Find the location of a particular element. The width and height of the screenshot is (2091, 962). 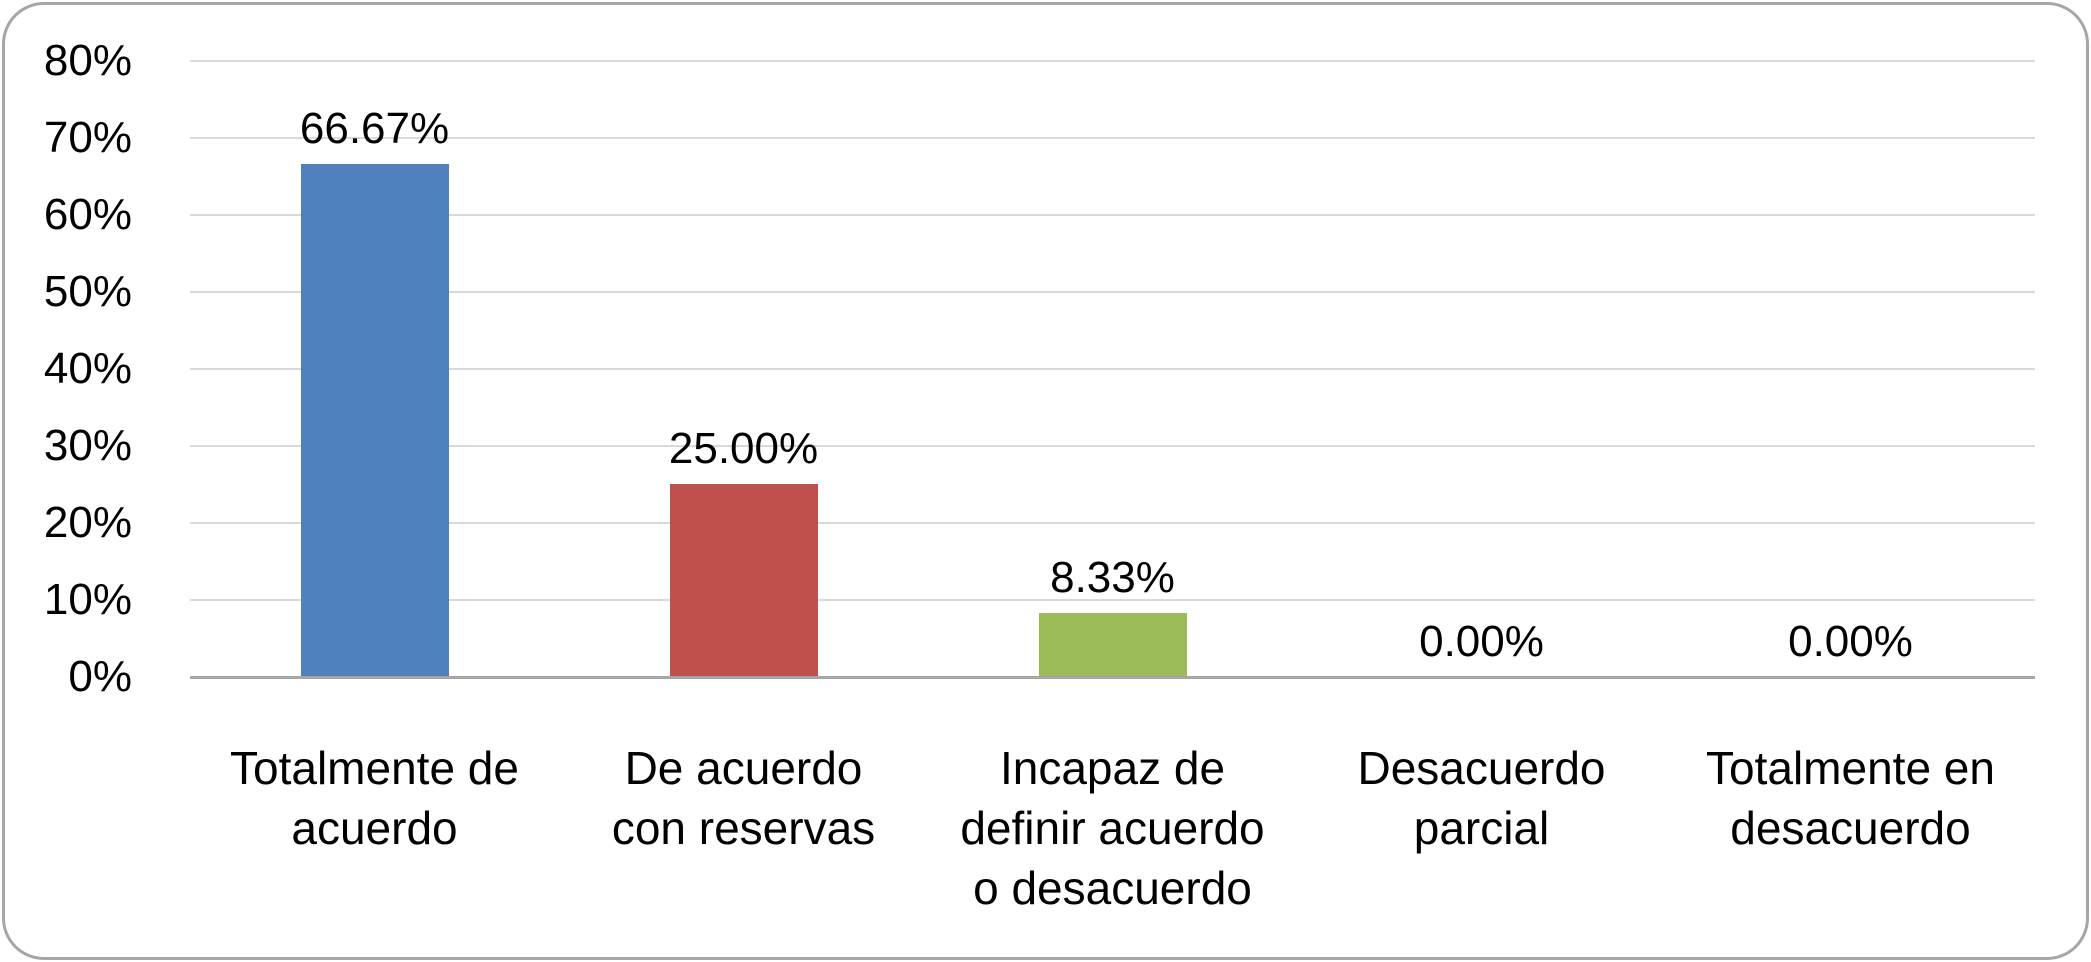

category-label-line: Desacuerdo is located at coordinates (1481, 768).